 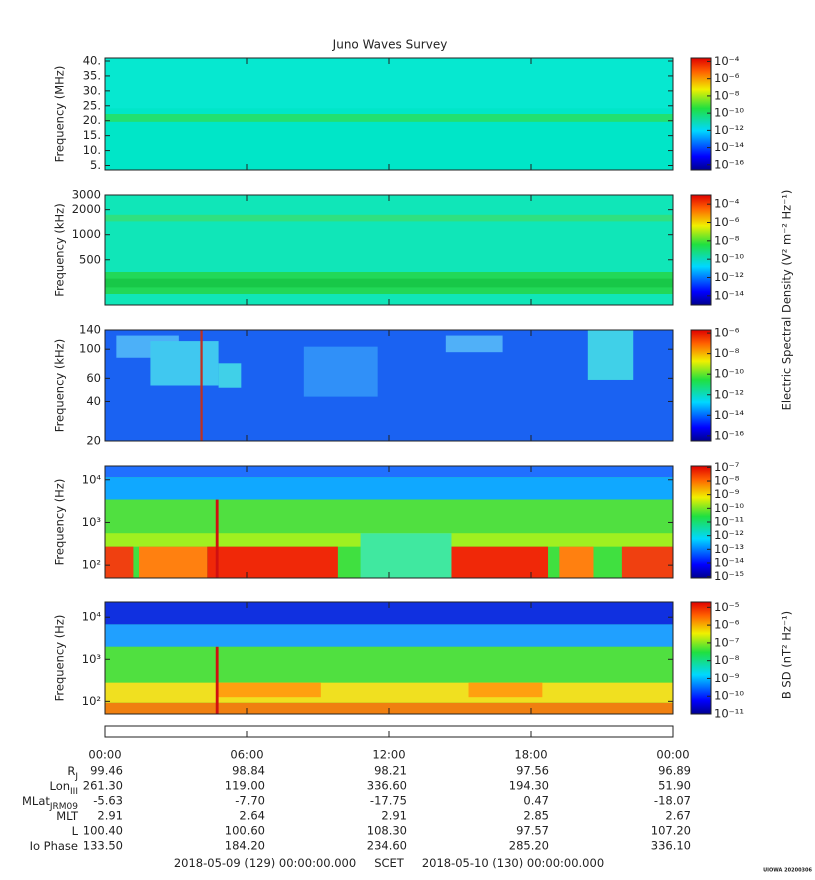 What do you see at coordinates (86, 195) in the screenshot?
I see `y-tick-label: 3000` at bounding box center [86, 195].